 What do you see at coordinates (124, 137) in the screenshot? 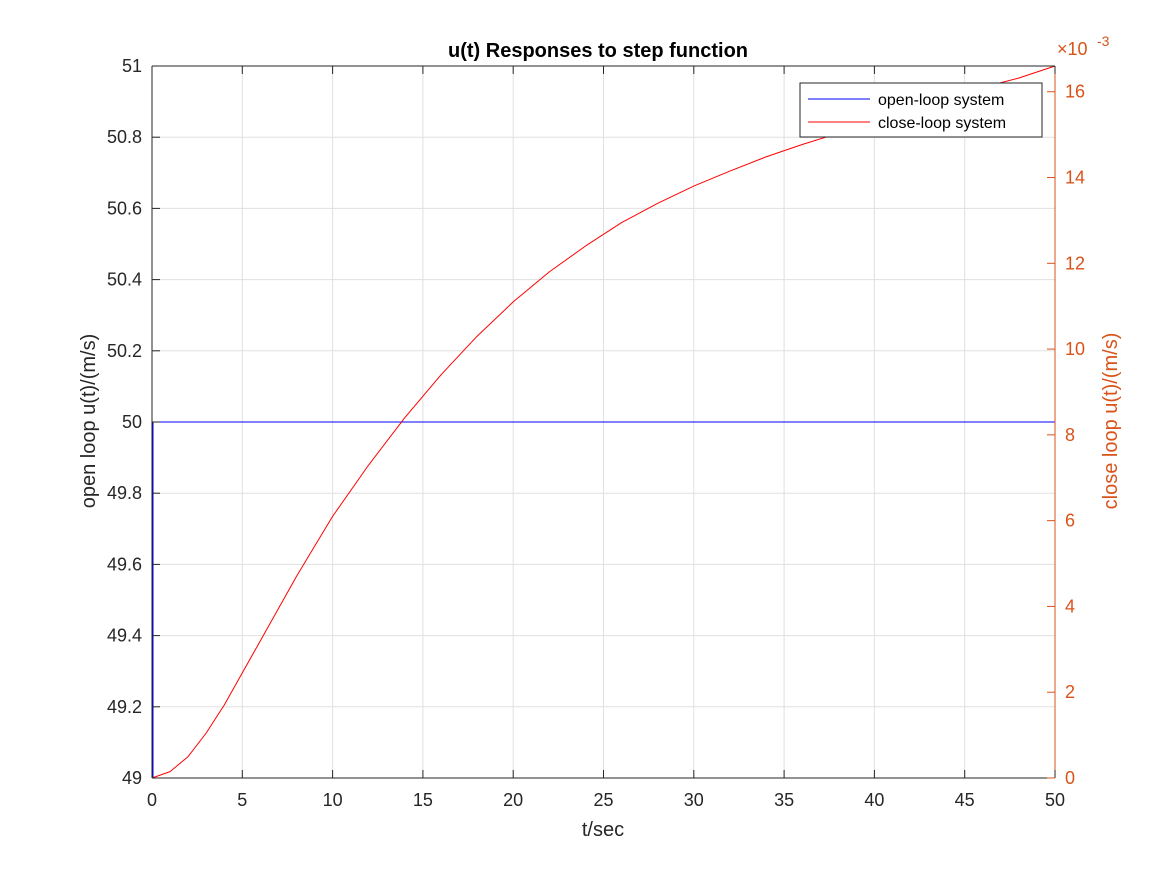
I see `y-left-tick-label: 50.8` at bounding box center [124, 137].